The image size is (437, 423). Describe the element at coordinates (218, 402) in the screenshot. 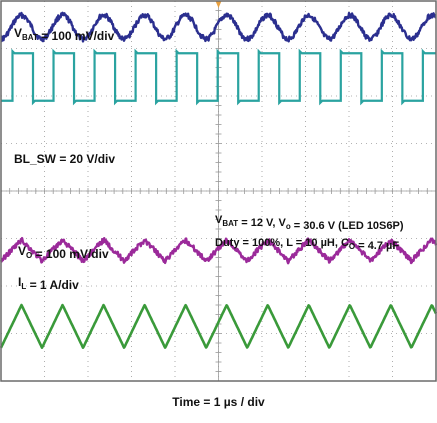

I see `x-axis-label: Time = 1 µs / div` at that location.